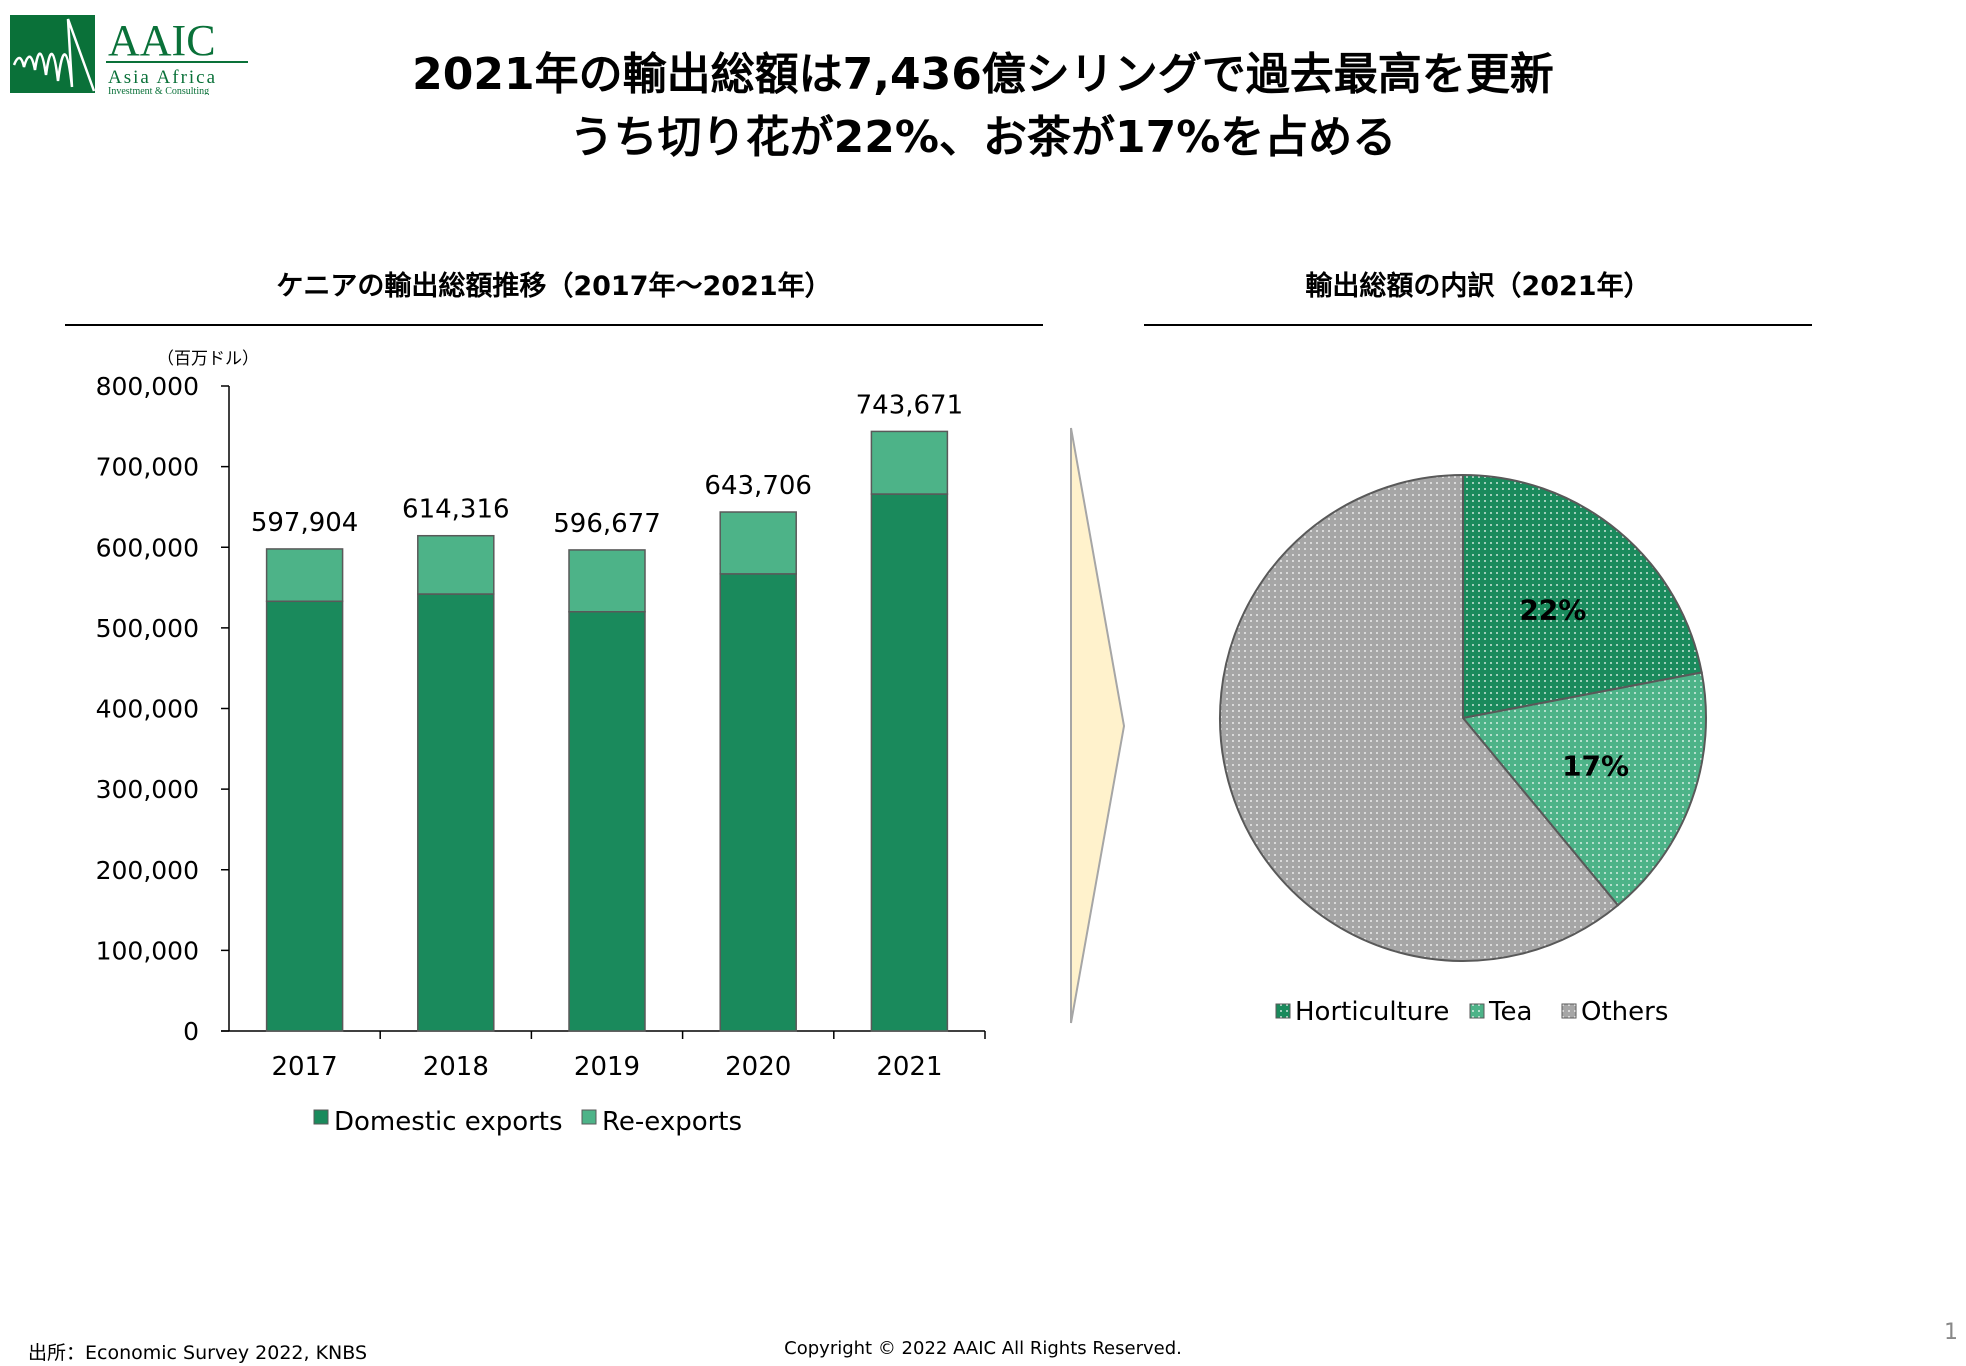 The image size is (1966, 1366). Describe the element at coordinates (1419, 717) in the screenshot. I see `pie-slice-others` at that location.